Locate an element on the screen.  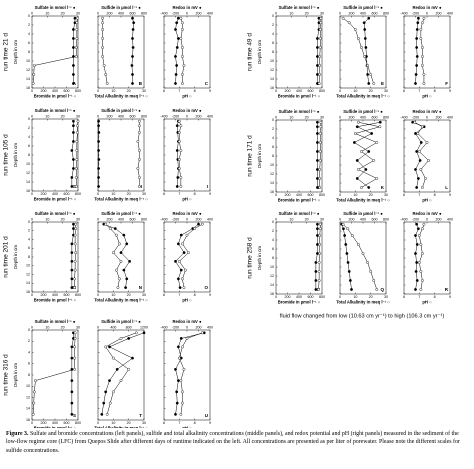
x2-tick-label: 6 is located at coordinates (164, 423).